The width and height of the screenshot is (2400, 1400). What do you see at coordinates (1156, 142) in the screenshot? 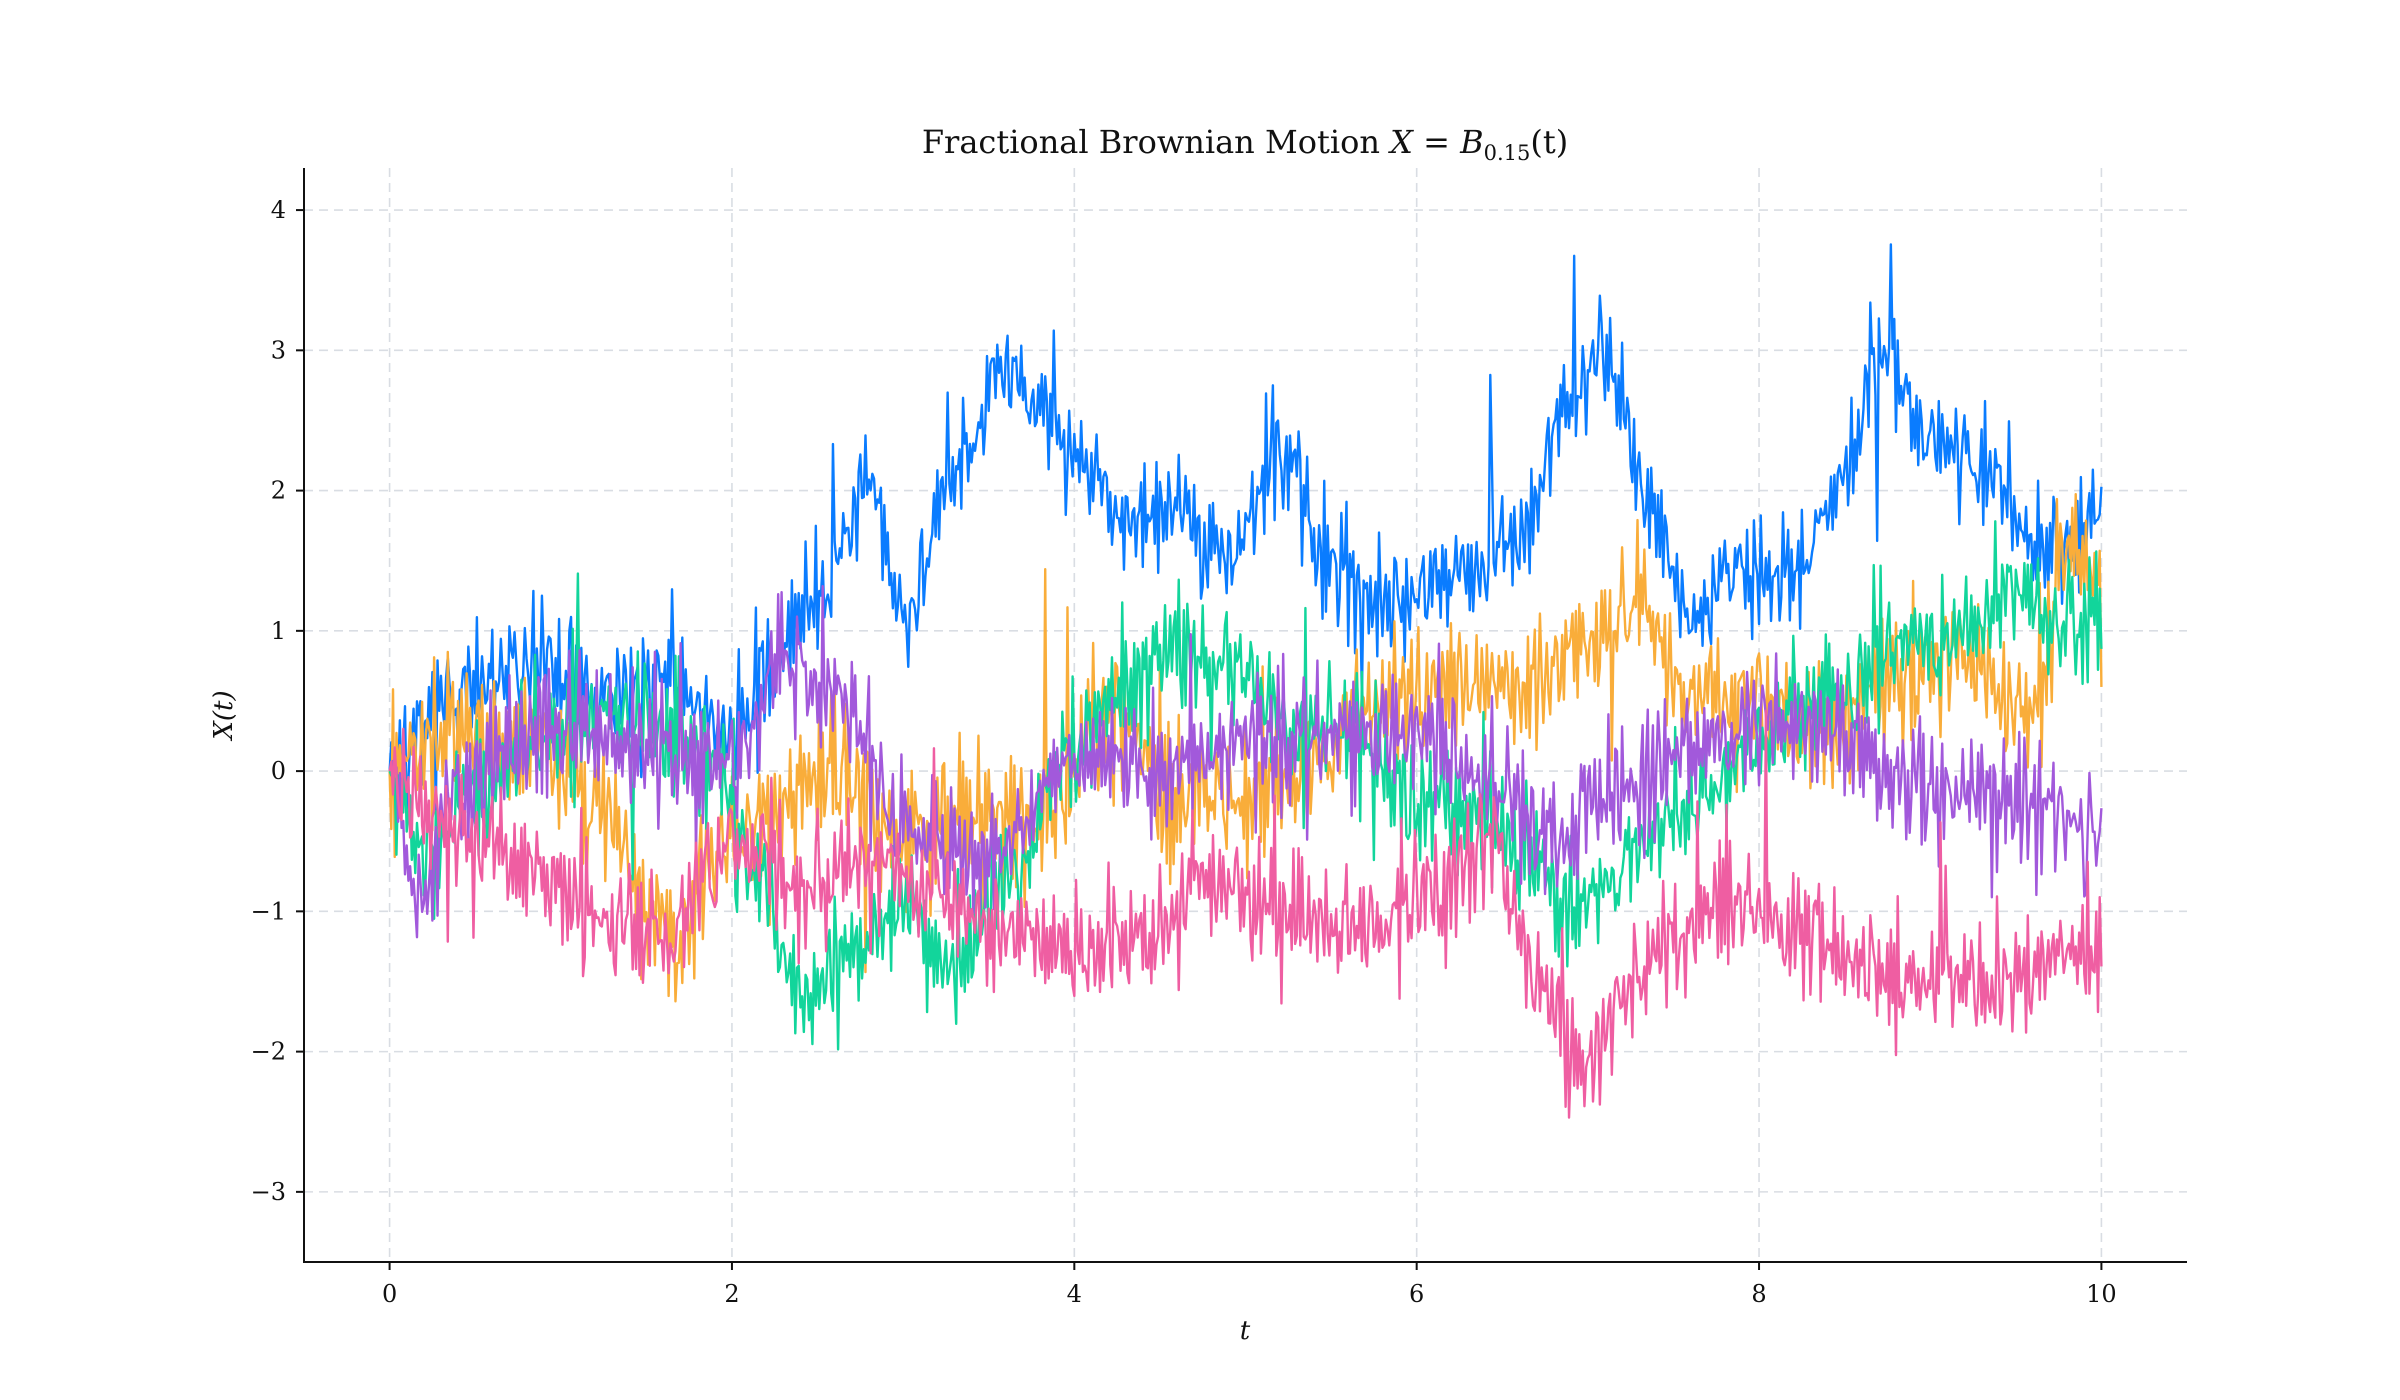
I see `chart-title-main: Fractional Brownian Motion` at bounding box center [1156, 142].